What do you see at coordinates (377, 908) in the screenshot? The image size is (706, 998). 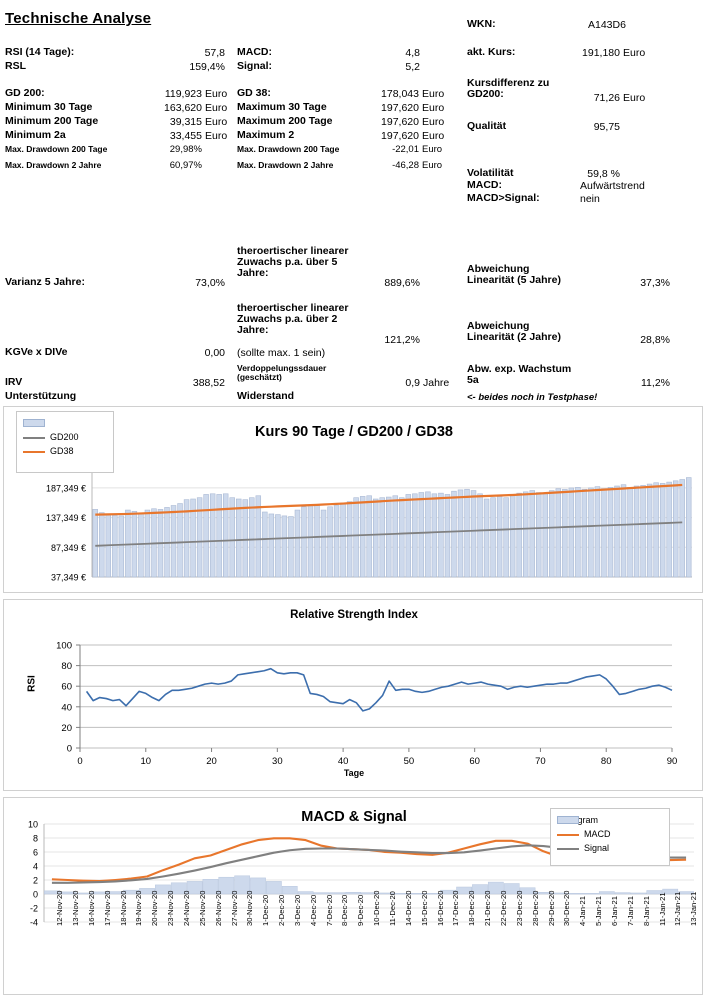 I see `macd-x-tick: 10-Dec-20` at bounding box center [377, 908].